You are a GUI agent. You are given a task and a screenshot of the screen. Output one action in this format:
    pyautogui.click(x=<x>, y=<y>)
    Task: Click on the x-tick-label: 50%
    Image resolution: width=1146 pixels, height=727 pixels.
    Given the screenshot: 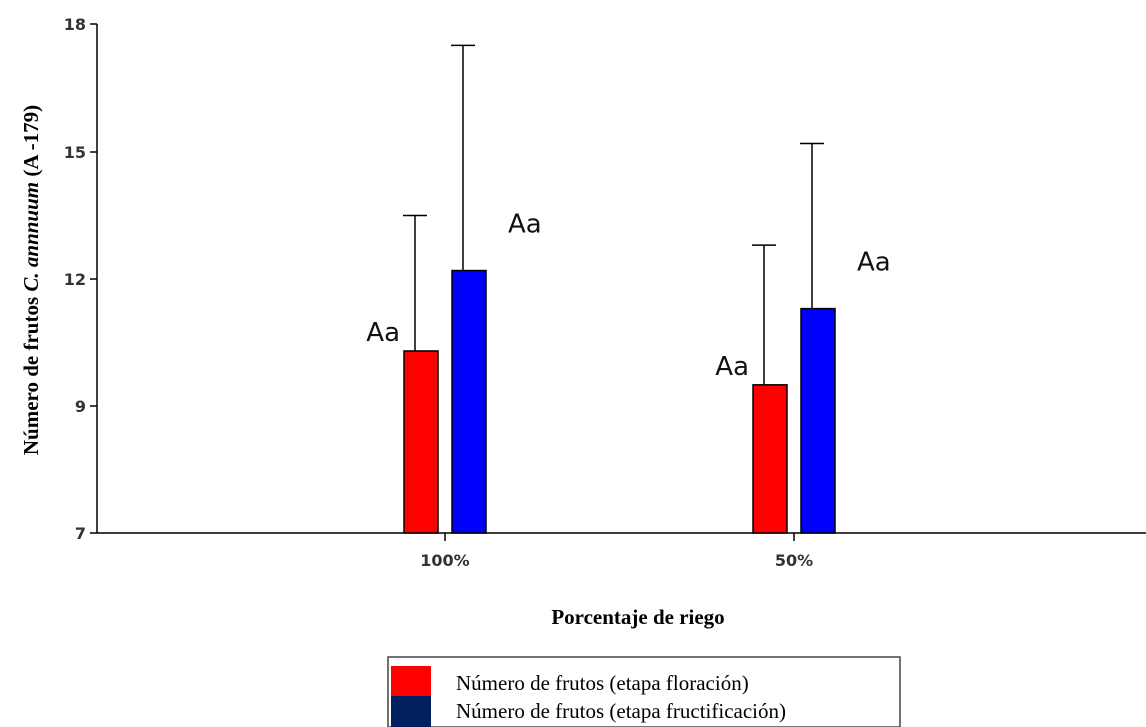 What is the action you would take?
    pyautogui.click(x=794, y=560)
    